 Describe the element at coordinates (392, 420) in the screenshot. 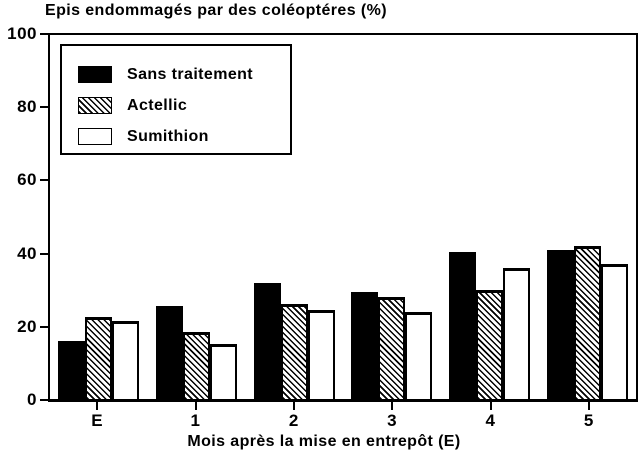

I see `x-tick-label-3: 3` at that location.